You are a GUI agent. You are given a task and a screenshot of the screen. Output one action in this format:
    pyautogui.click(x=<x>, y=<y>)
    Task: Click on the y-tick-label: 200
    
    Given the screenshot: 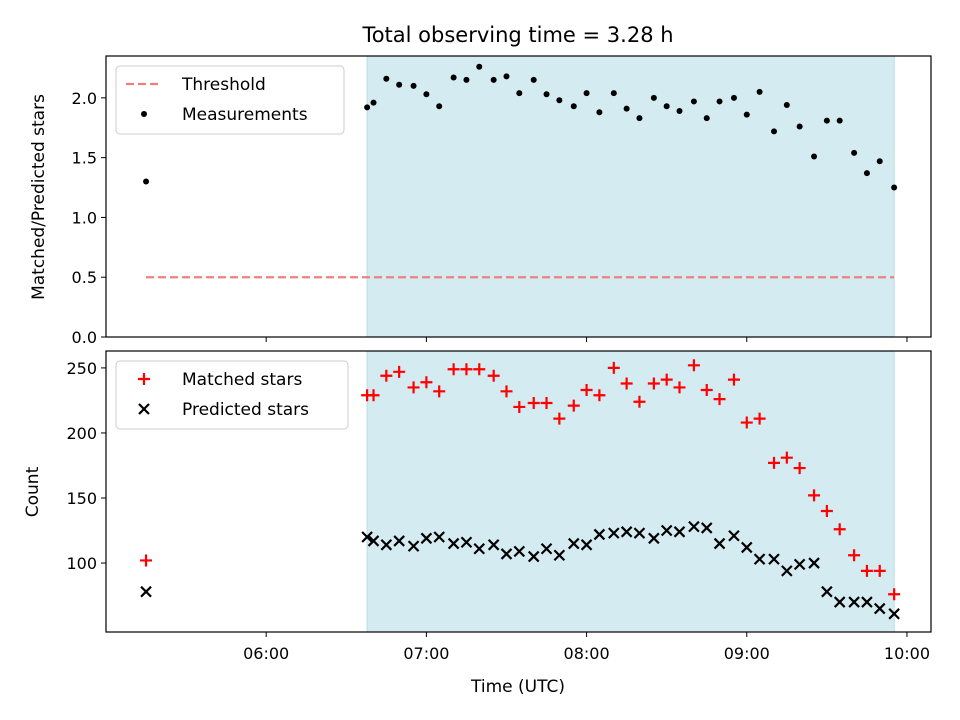 What is the action you would take?
    pyautogui.click(x=81, y=433)
    